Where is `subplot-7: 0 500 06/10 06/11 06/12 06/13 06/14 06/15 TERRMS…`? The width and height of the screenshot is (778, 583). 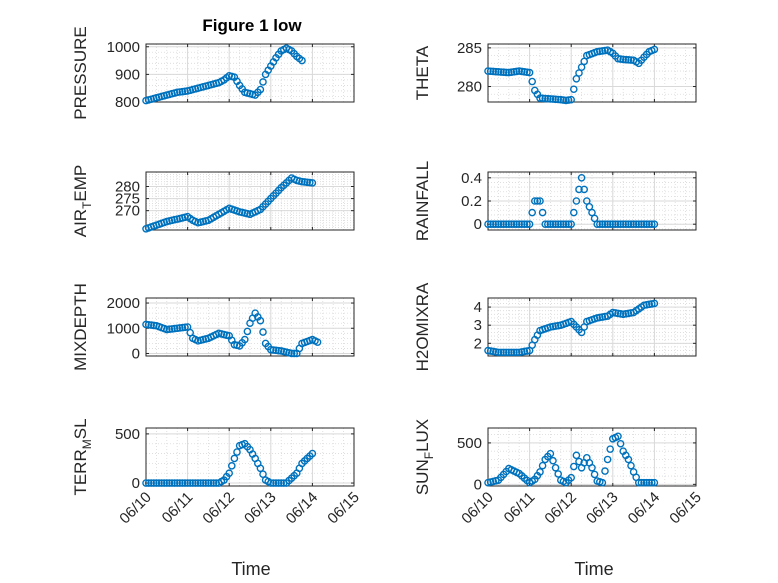
subplot-7: 0 500 06/10 06/11 06/12 06/13 06/14 06/15 TERRMS… is located at coordinates (217, 472).